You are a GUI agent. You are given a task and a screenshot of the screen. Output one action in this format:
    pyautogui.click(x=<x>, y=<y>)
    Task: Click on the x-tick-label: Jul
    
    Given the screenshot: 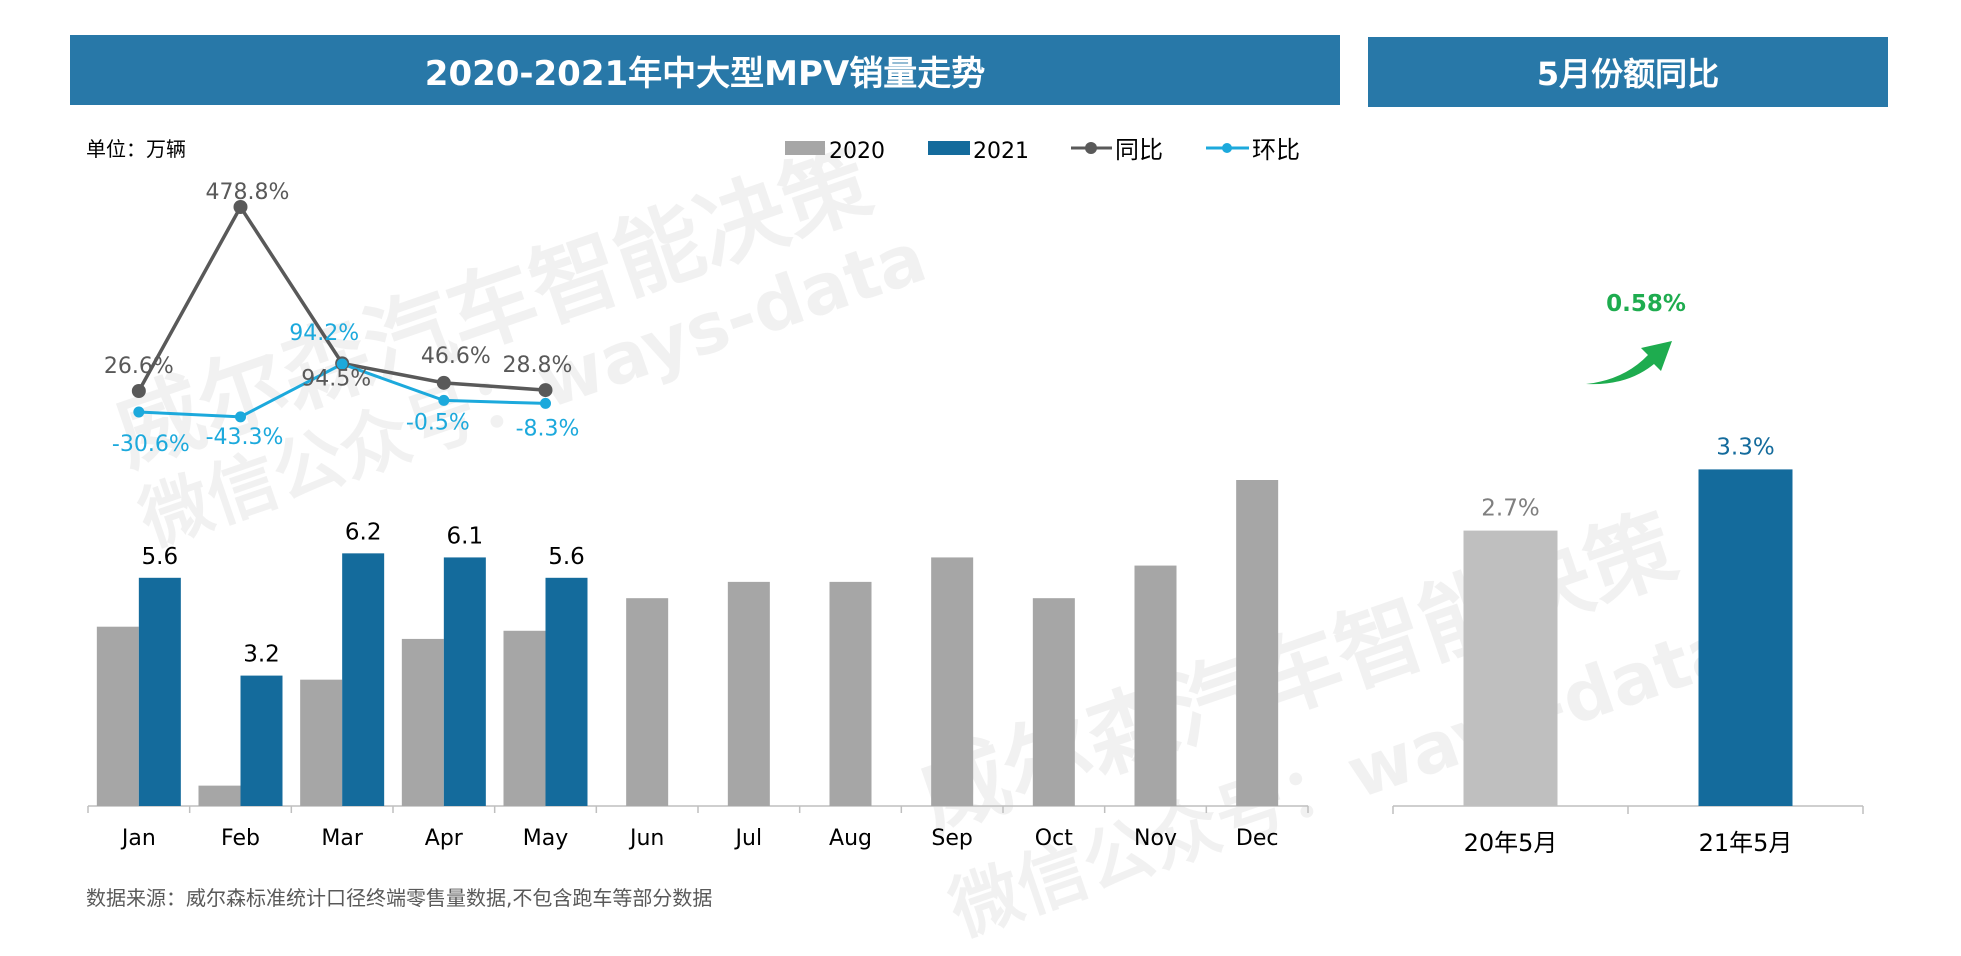 What is the action you would take?
    pyautogui.click(x=748, y=838)
    